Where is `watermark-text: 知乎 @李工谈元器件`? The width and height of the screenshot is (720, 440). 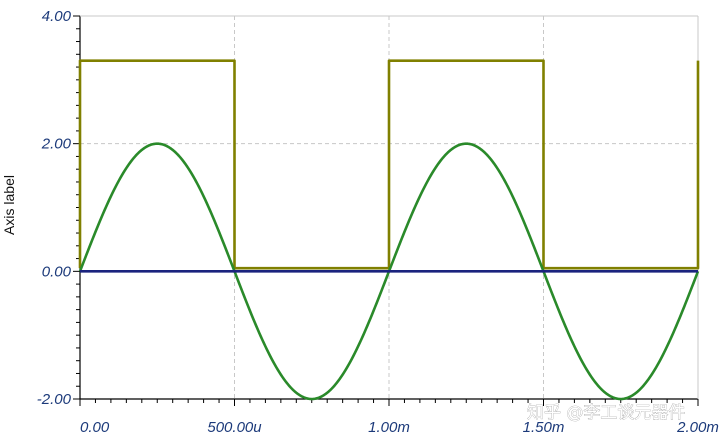 watermark-text: 知乎 @李工谈元器件 is located at coordinates (606, 413).